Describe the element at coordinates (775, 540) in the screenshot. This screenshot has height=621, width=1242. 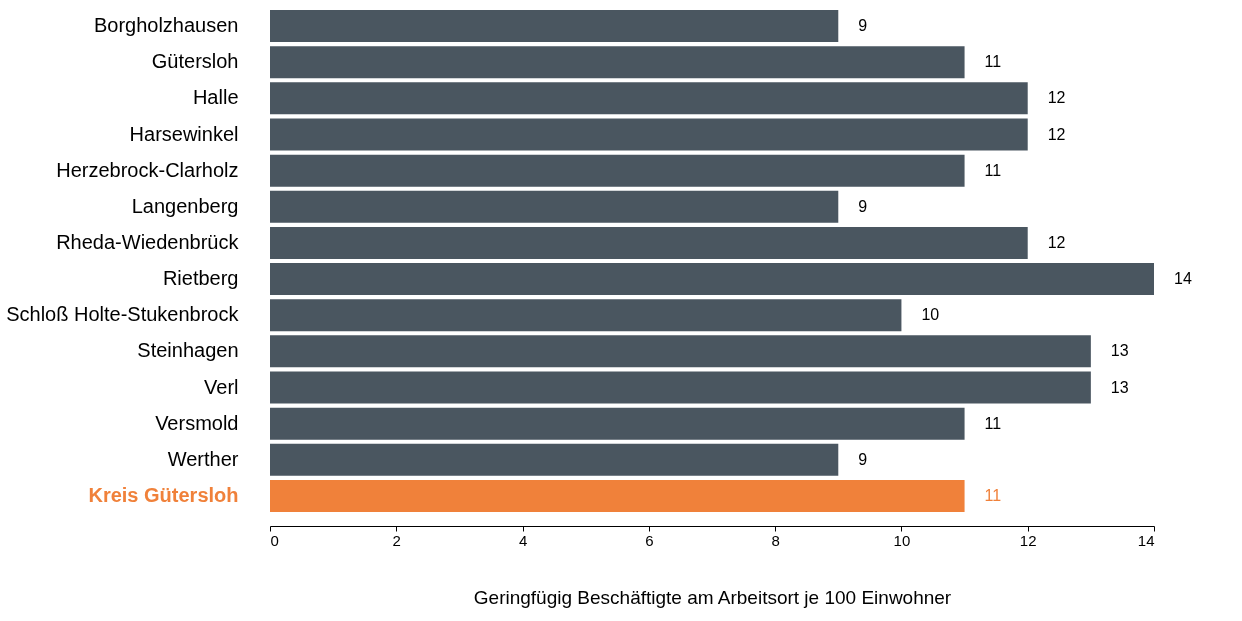
I see `x-tick-label: 8` at that location.